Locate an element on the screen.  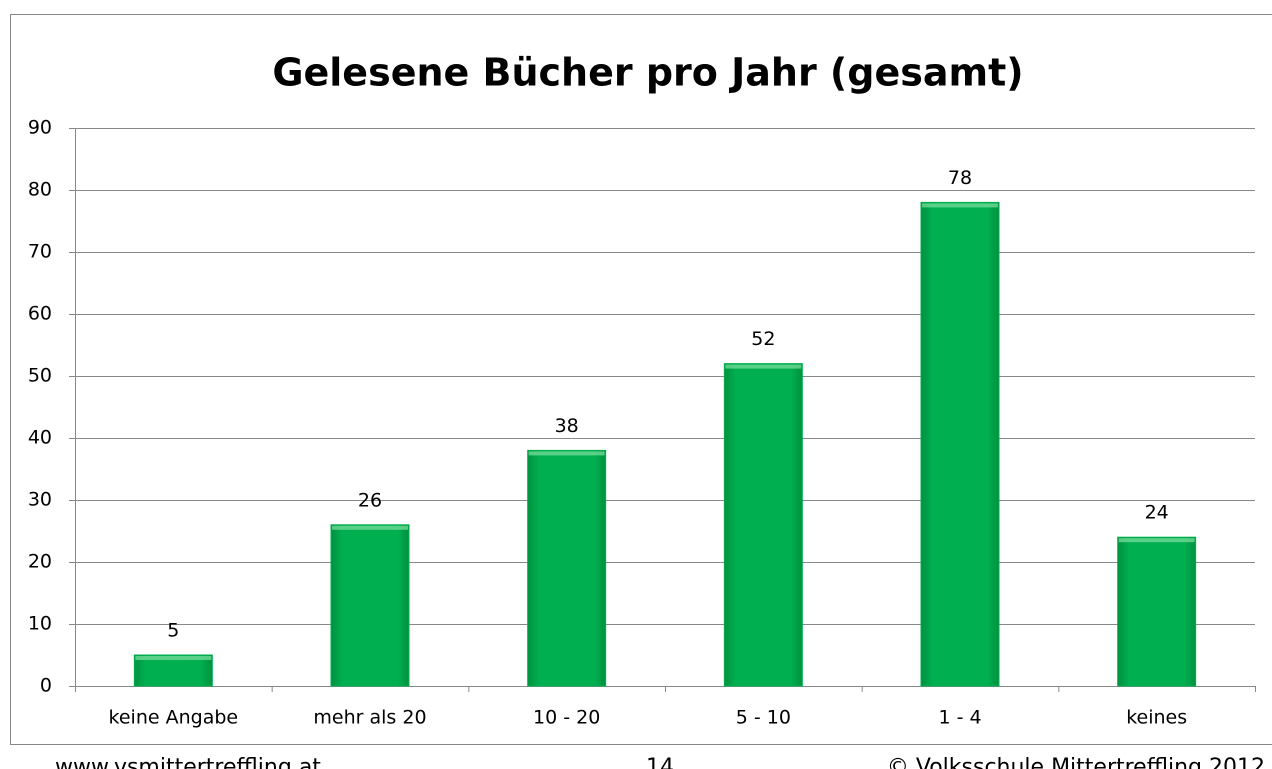
data-label: 52 is located at coordinates (763, 339).